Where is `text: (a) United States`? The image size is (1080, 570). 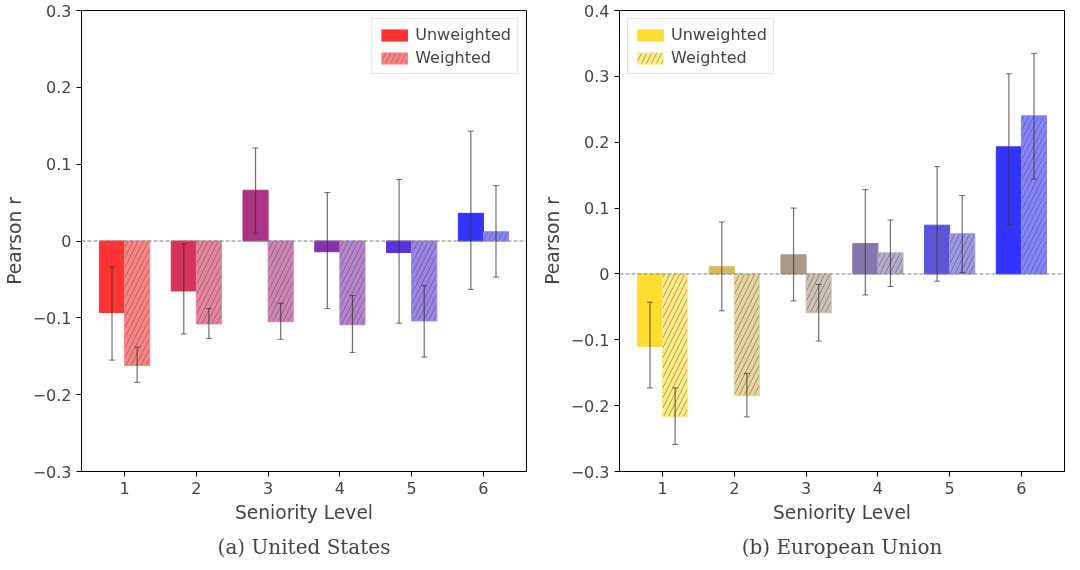
text: (a) United States is located at coordinates (304, 546).